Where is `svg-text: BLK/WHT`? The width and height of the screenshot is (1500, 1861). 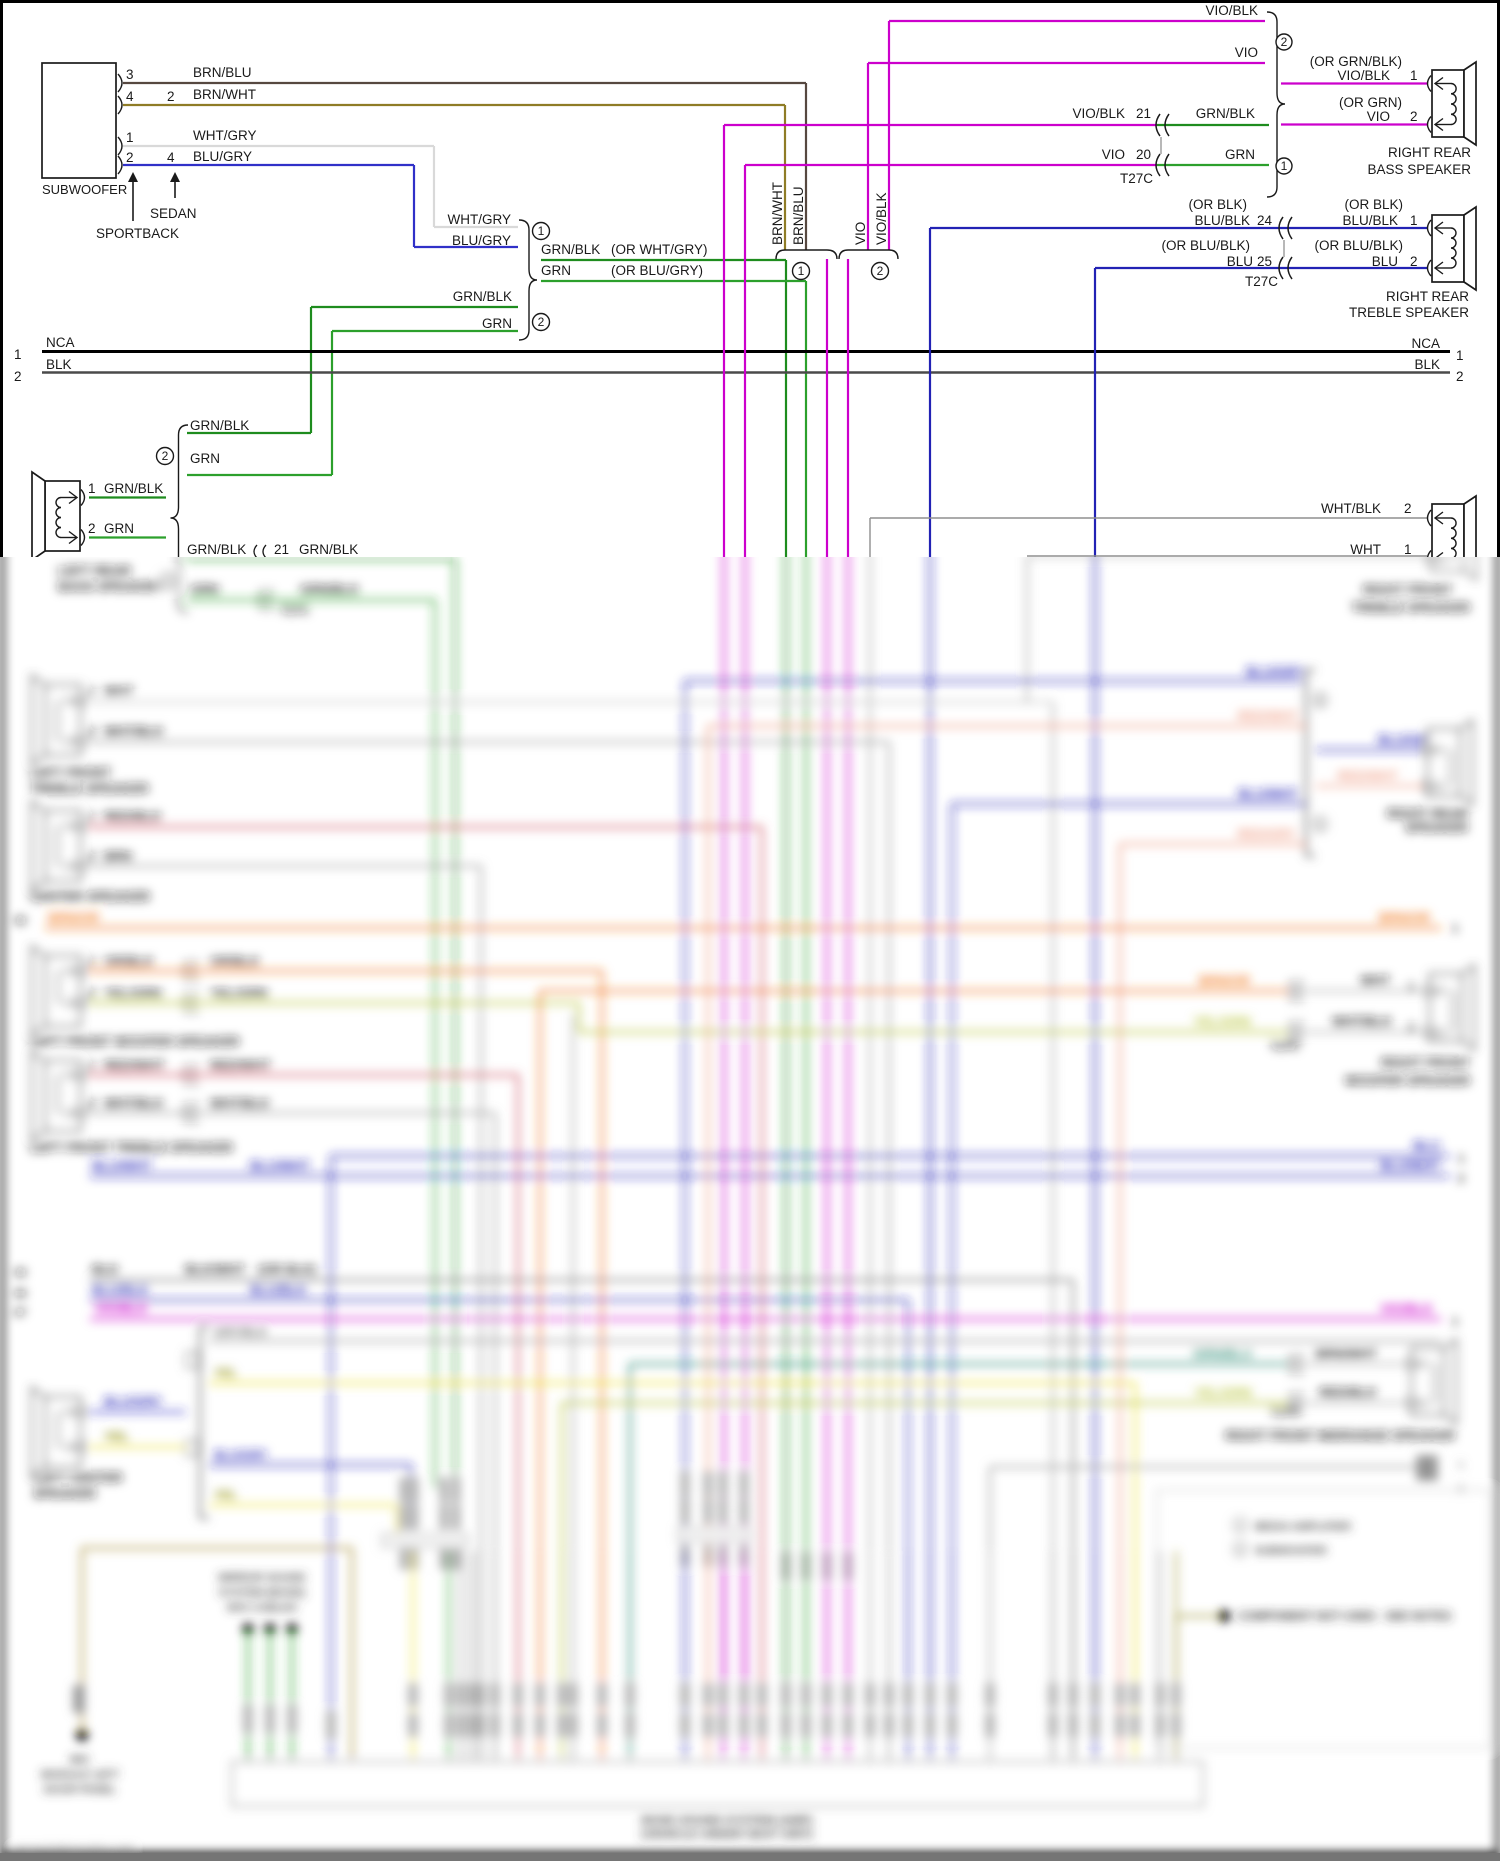 svg-text: BLK/WHT is located at coordinates (215, 1269).